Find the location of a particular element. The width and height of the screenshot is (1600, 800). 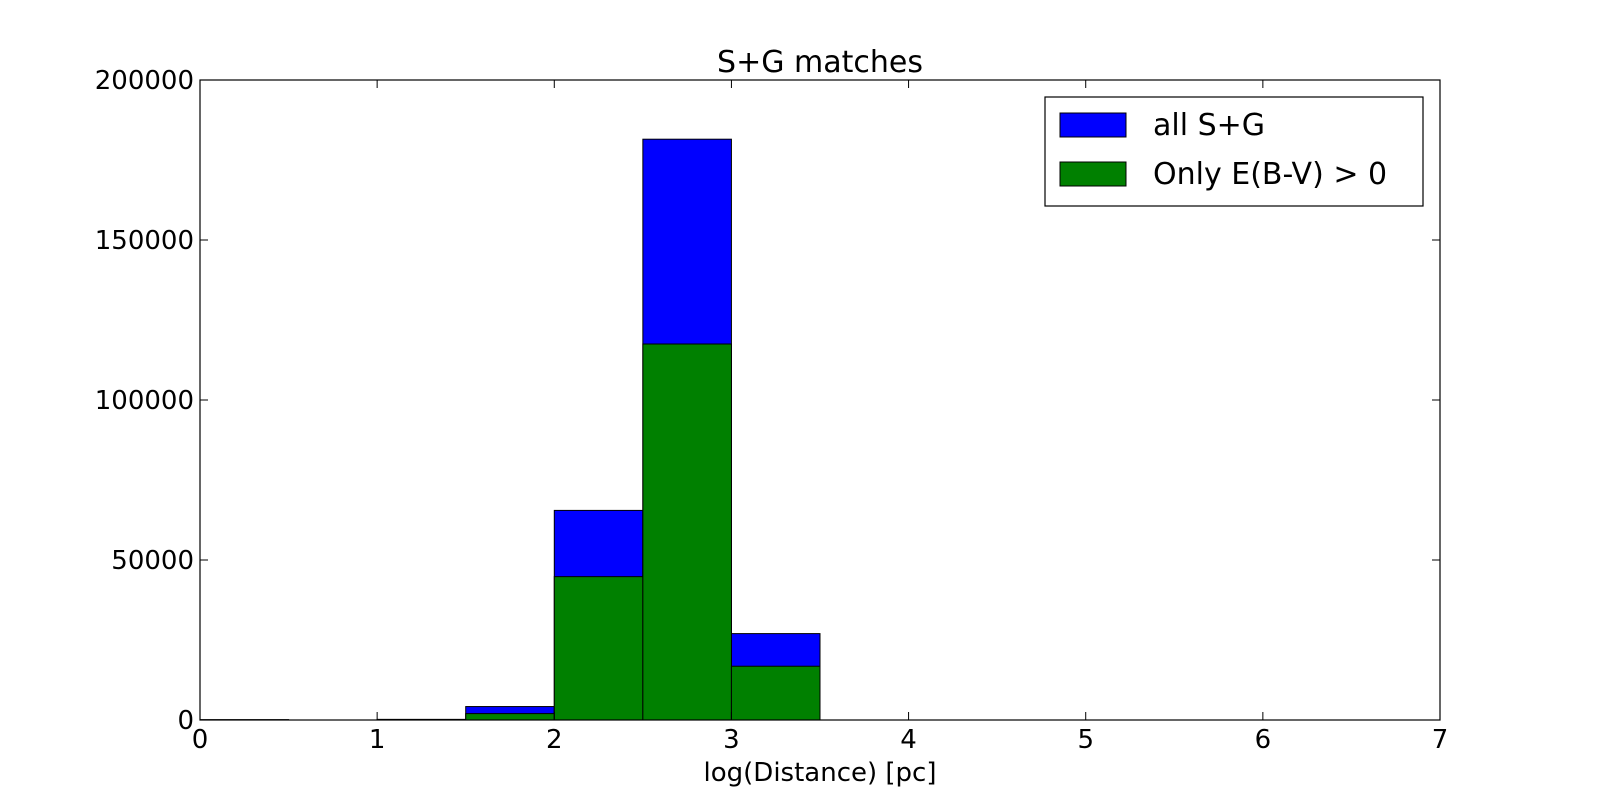

x-tick-label: 4 is located at coordinates (908, 740).